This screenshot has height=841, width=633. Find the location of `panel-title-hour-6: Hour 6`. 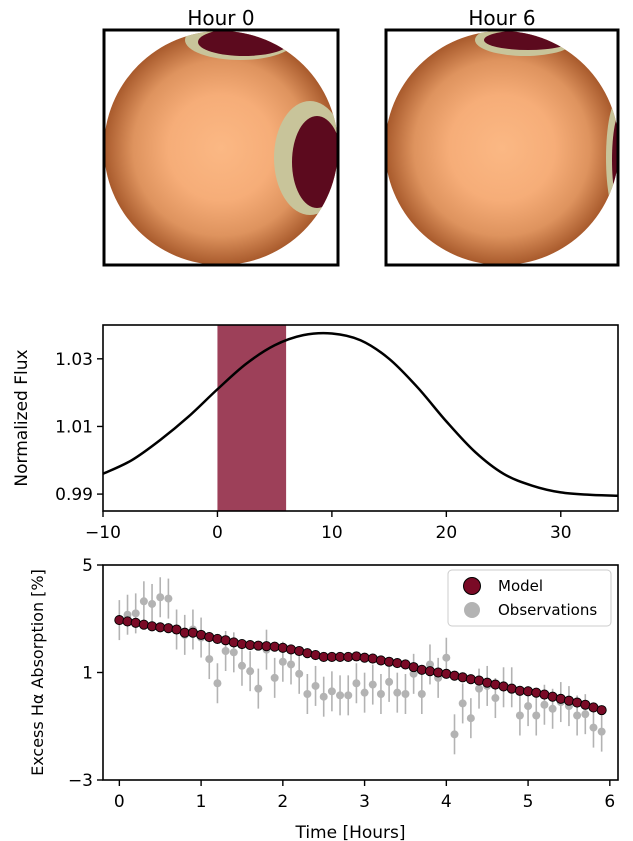

panel-title-hour-6: Hour 6 is located at coordinates (501, 18).